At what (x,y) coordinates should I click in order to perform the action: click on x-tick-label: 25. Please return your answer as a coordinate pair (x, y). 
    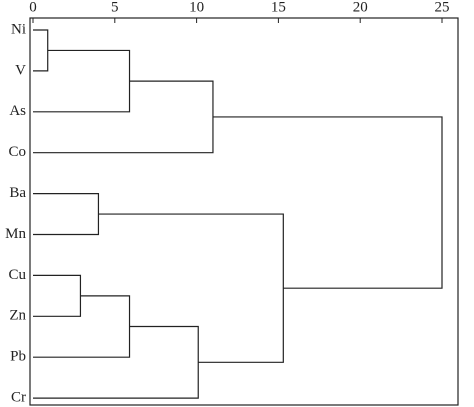
    Looking at the image, I should click on (442, 7).